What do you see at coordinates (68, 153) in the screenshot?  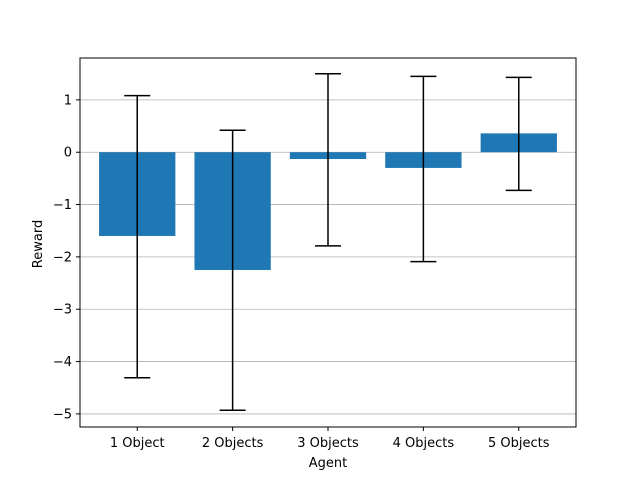 I see `y-tick-label: 0` at bounding box center [68, 153].